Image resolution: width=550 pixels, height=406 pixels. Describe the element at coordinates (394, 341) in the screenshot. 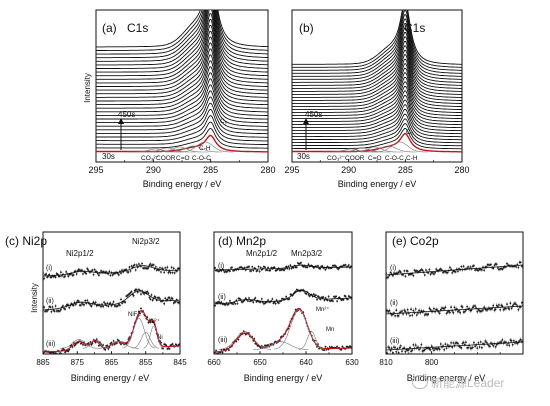

I see `panel-e-trace-iii: (iii)` at that location.